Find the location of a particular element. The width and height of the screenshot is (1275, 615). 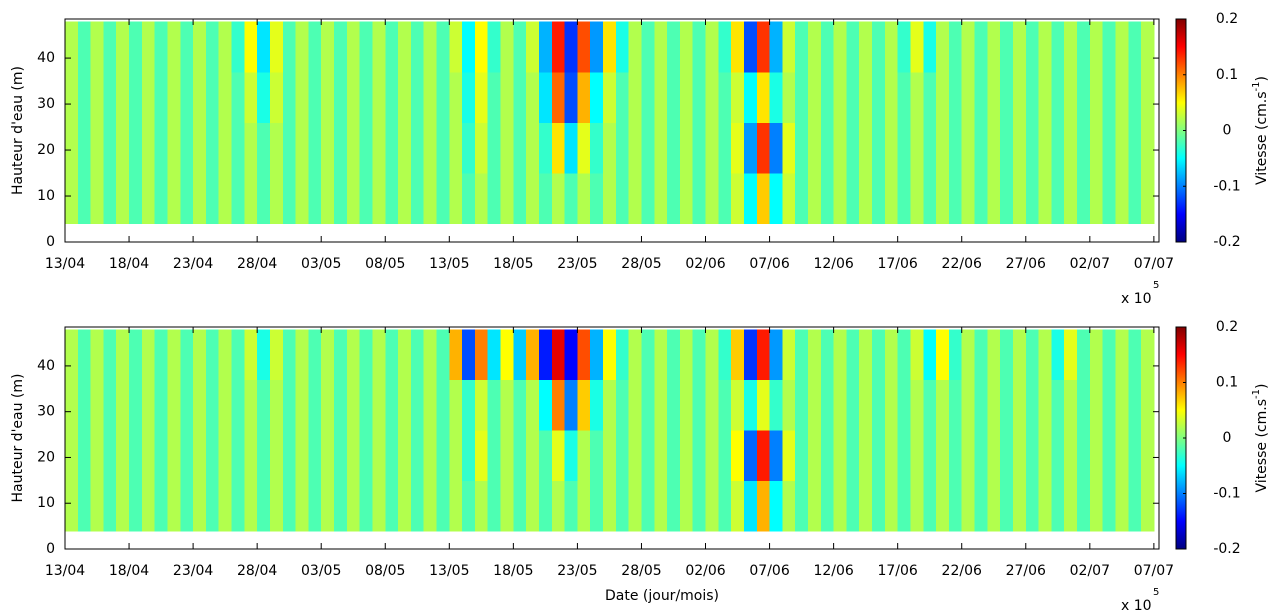

colorbar-tick-label: -0.1 is located at coordinates (1226, 186).